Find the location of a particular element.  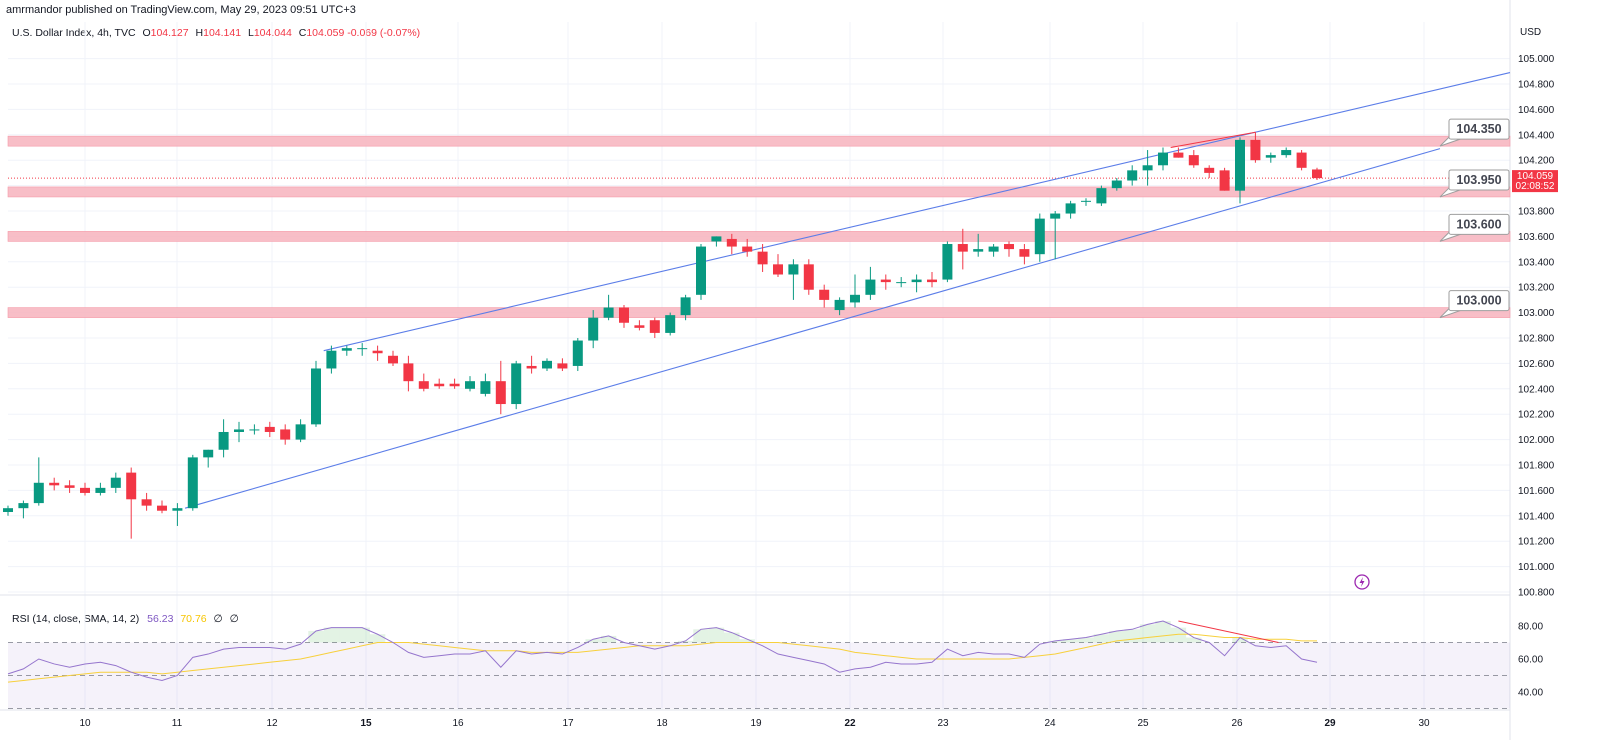

rsi-pane: 40.00 60.00 80.00 is located at coordinates (775, 664).